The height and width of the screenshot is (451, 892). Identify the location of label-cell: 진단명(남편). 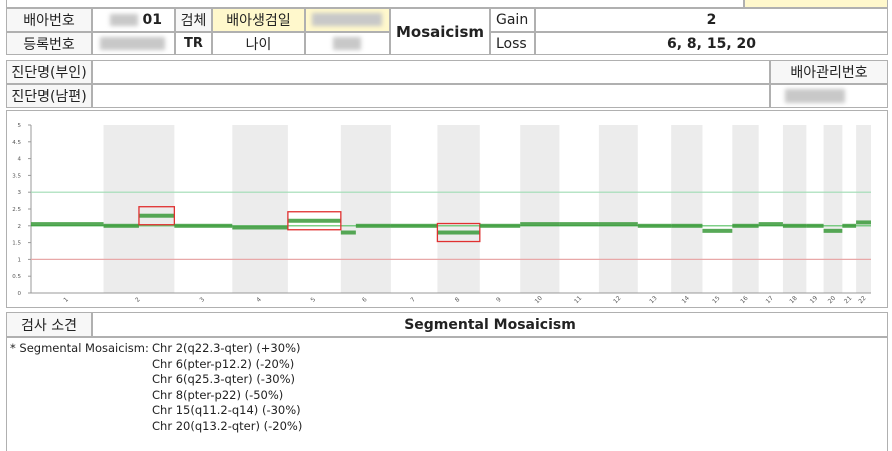
(49, 96).